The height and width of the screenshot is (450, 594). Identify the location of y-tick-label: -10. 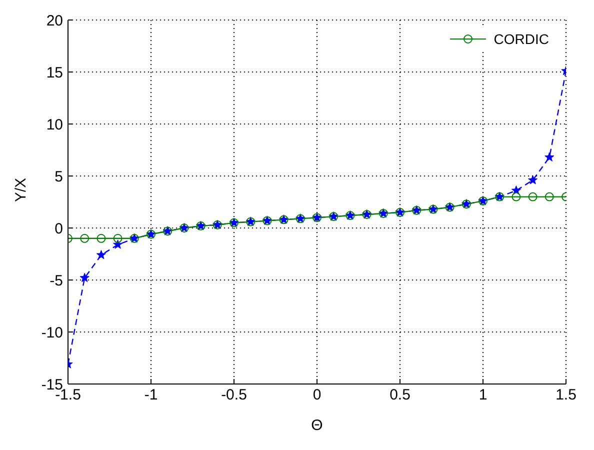
(52, 333).